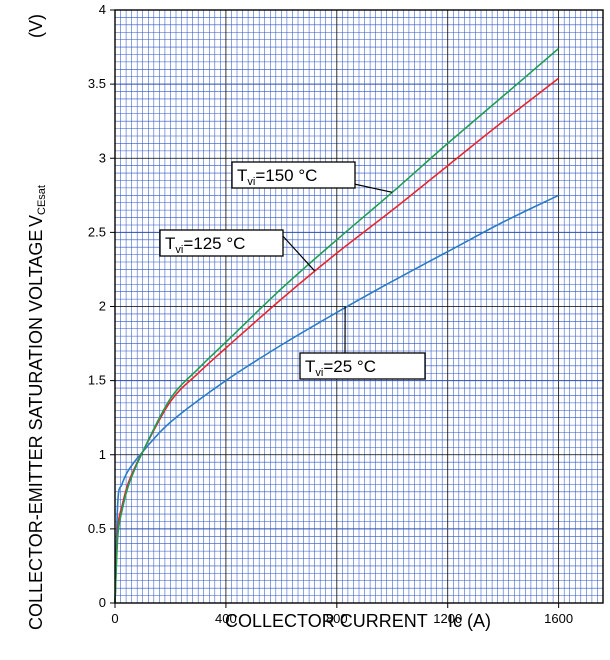  Describe the element at coordinates (226, 618) in the screenshot. I see `x-tick-label: 400` at that location.